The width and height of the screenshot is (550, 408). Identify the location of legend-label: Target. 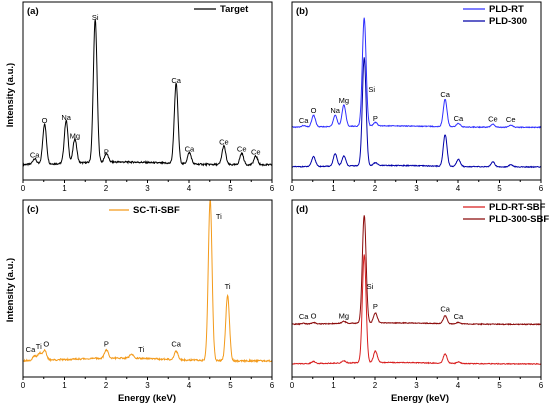
(234, 9).